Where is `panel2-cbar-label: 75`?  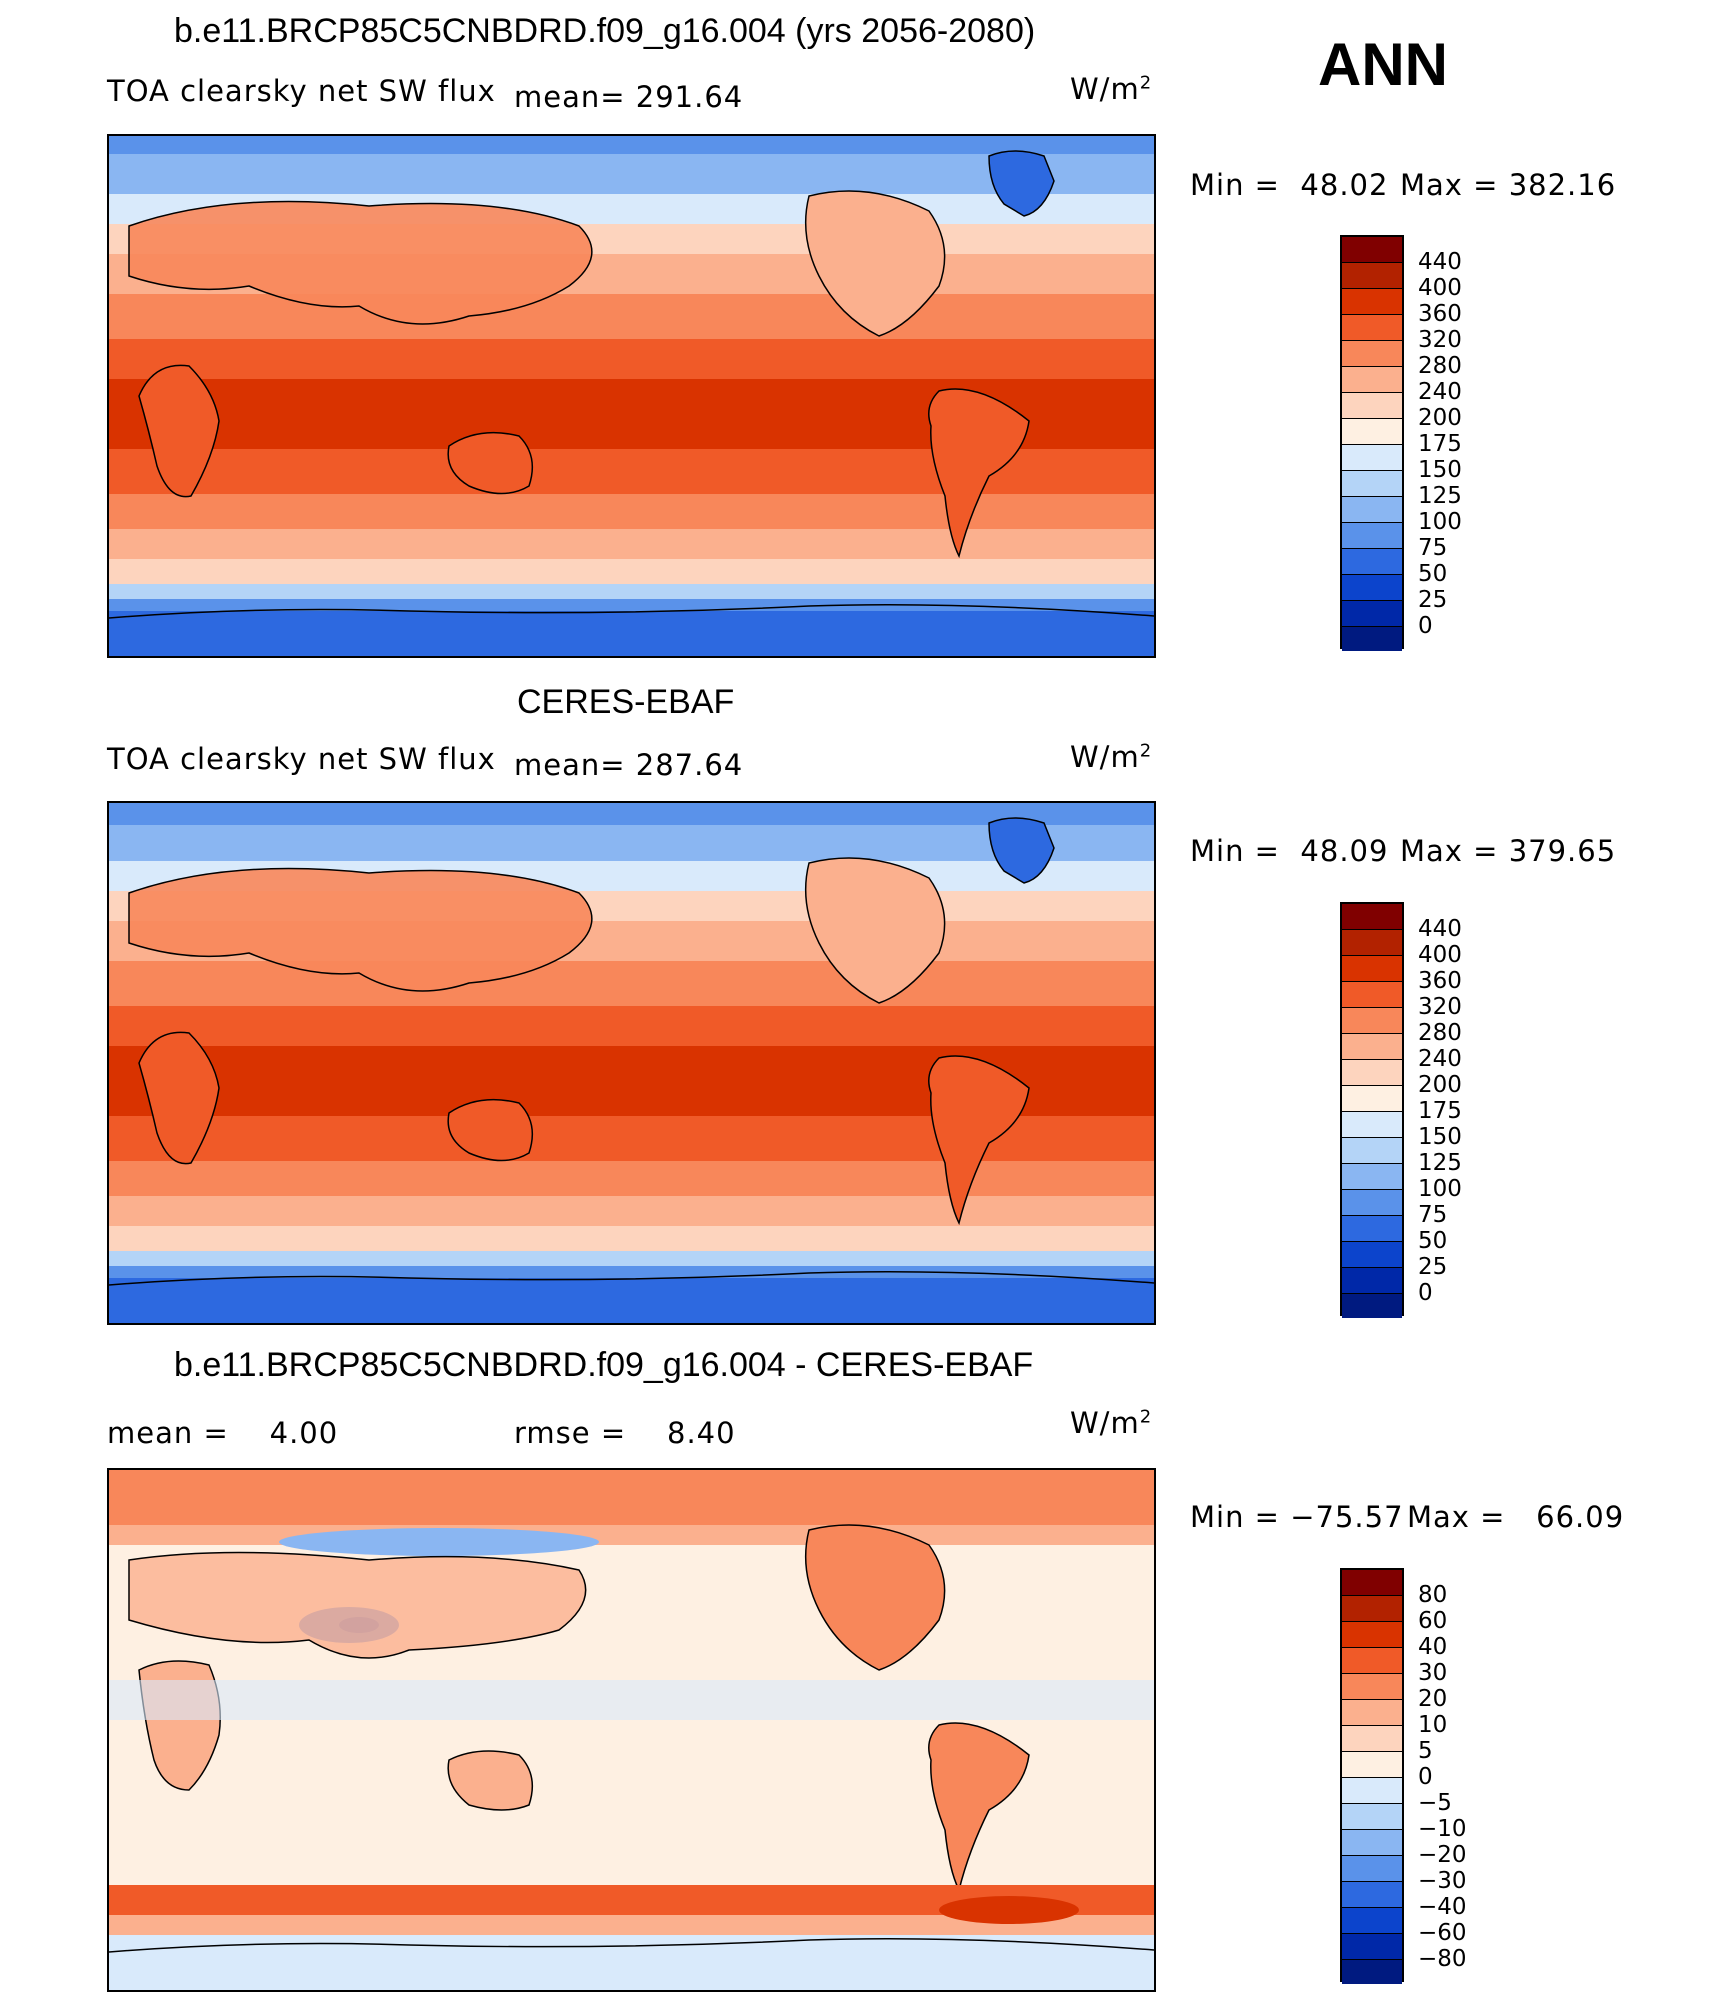
panel2-cbar-label: 75 is located at coordinates (1433, 1215).